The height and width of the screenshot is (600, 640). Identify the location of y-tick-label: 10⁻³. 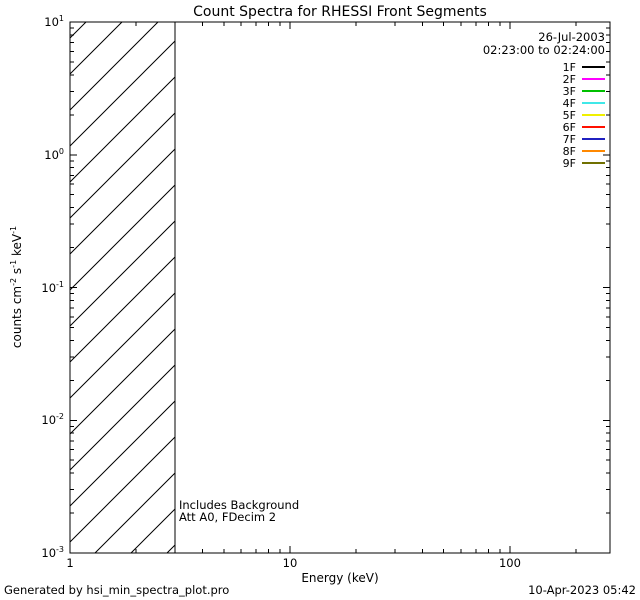
(52, 552).